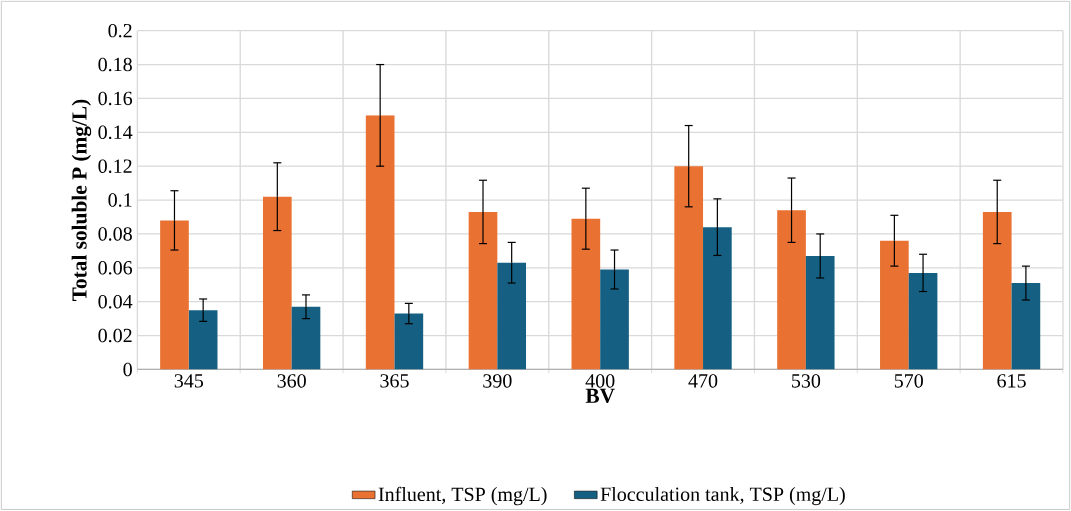 The image size is (1071, 511). What do you see at coordinates (115, 268) in the screenshot?
I see `y-tick-label: 0.06` at bounding box center [115, 268].